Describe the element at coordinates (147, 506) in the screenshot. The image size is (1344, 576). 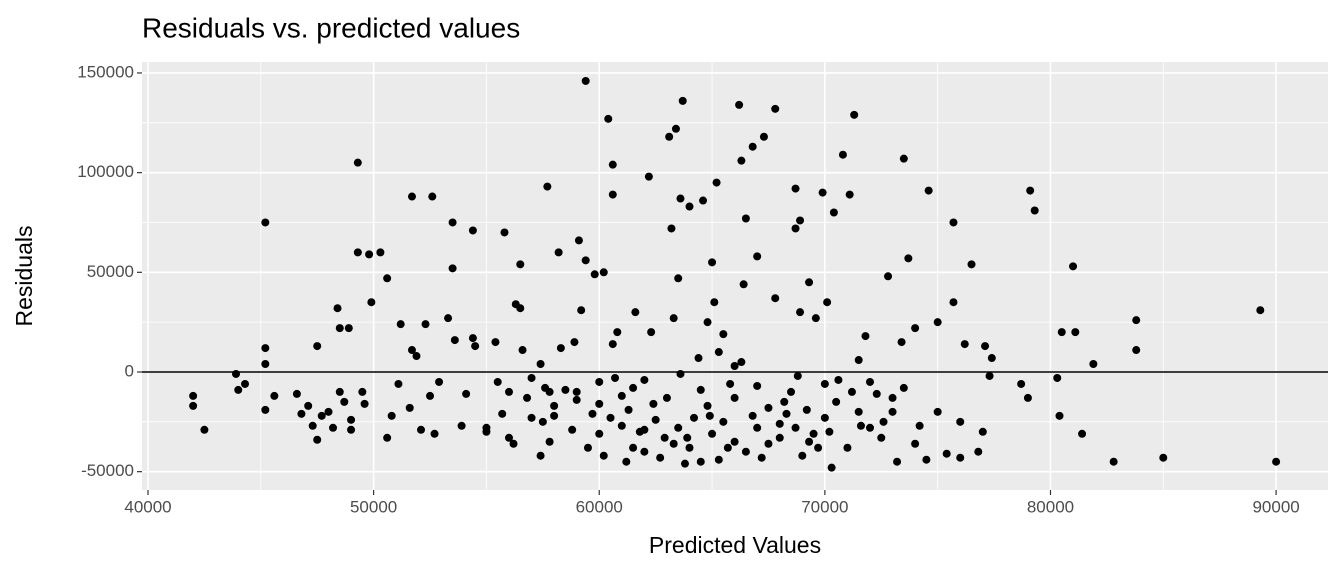
I see `x-tick-label: 40000` at that location.